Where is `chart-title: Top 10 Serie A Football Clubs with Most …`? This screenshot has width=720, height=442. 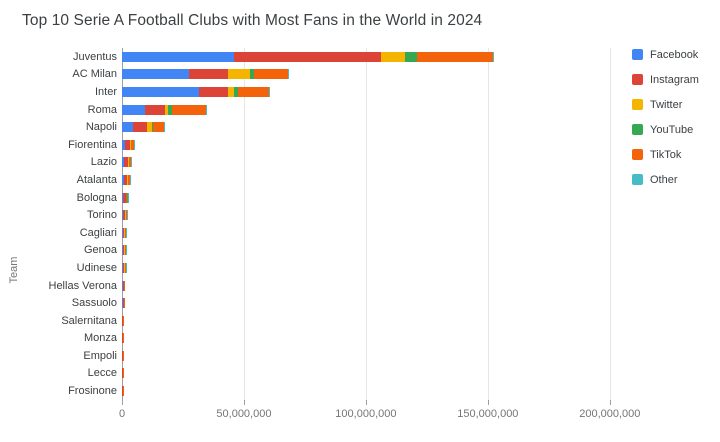 chart-title: Top 10 Serie A Football Clubs with Most … is located at coordinates (252, 20).